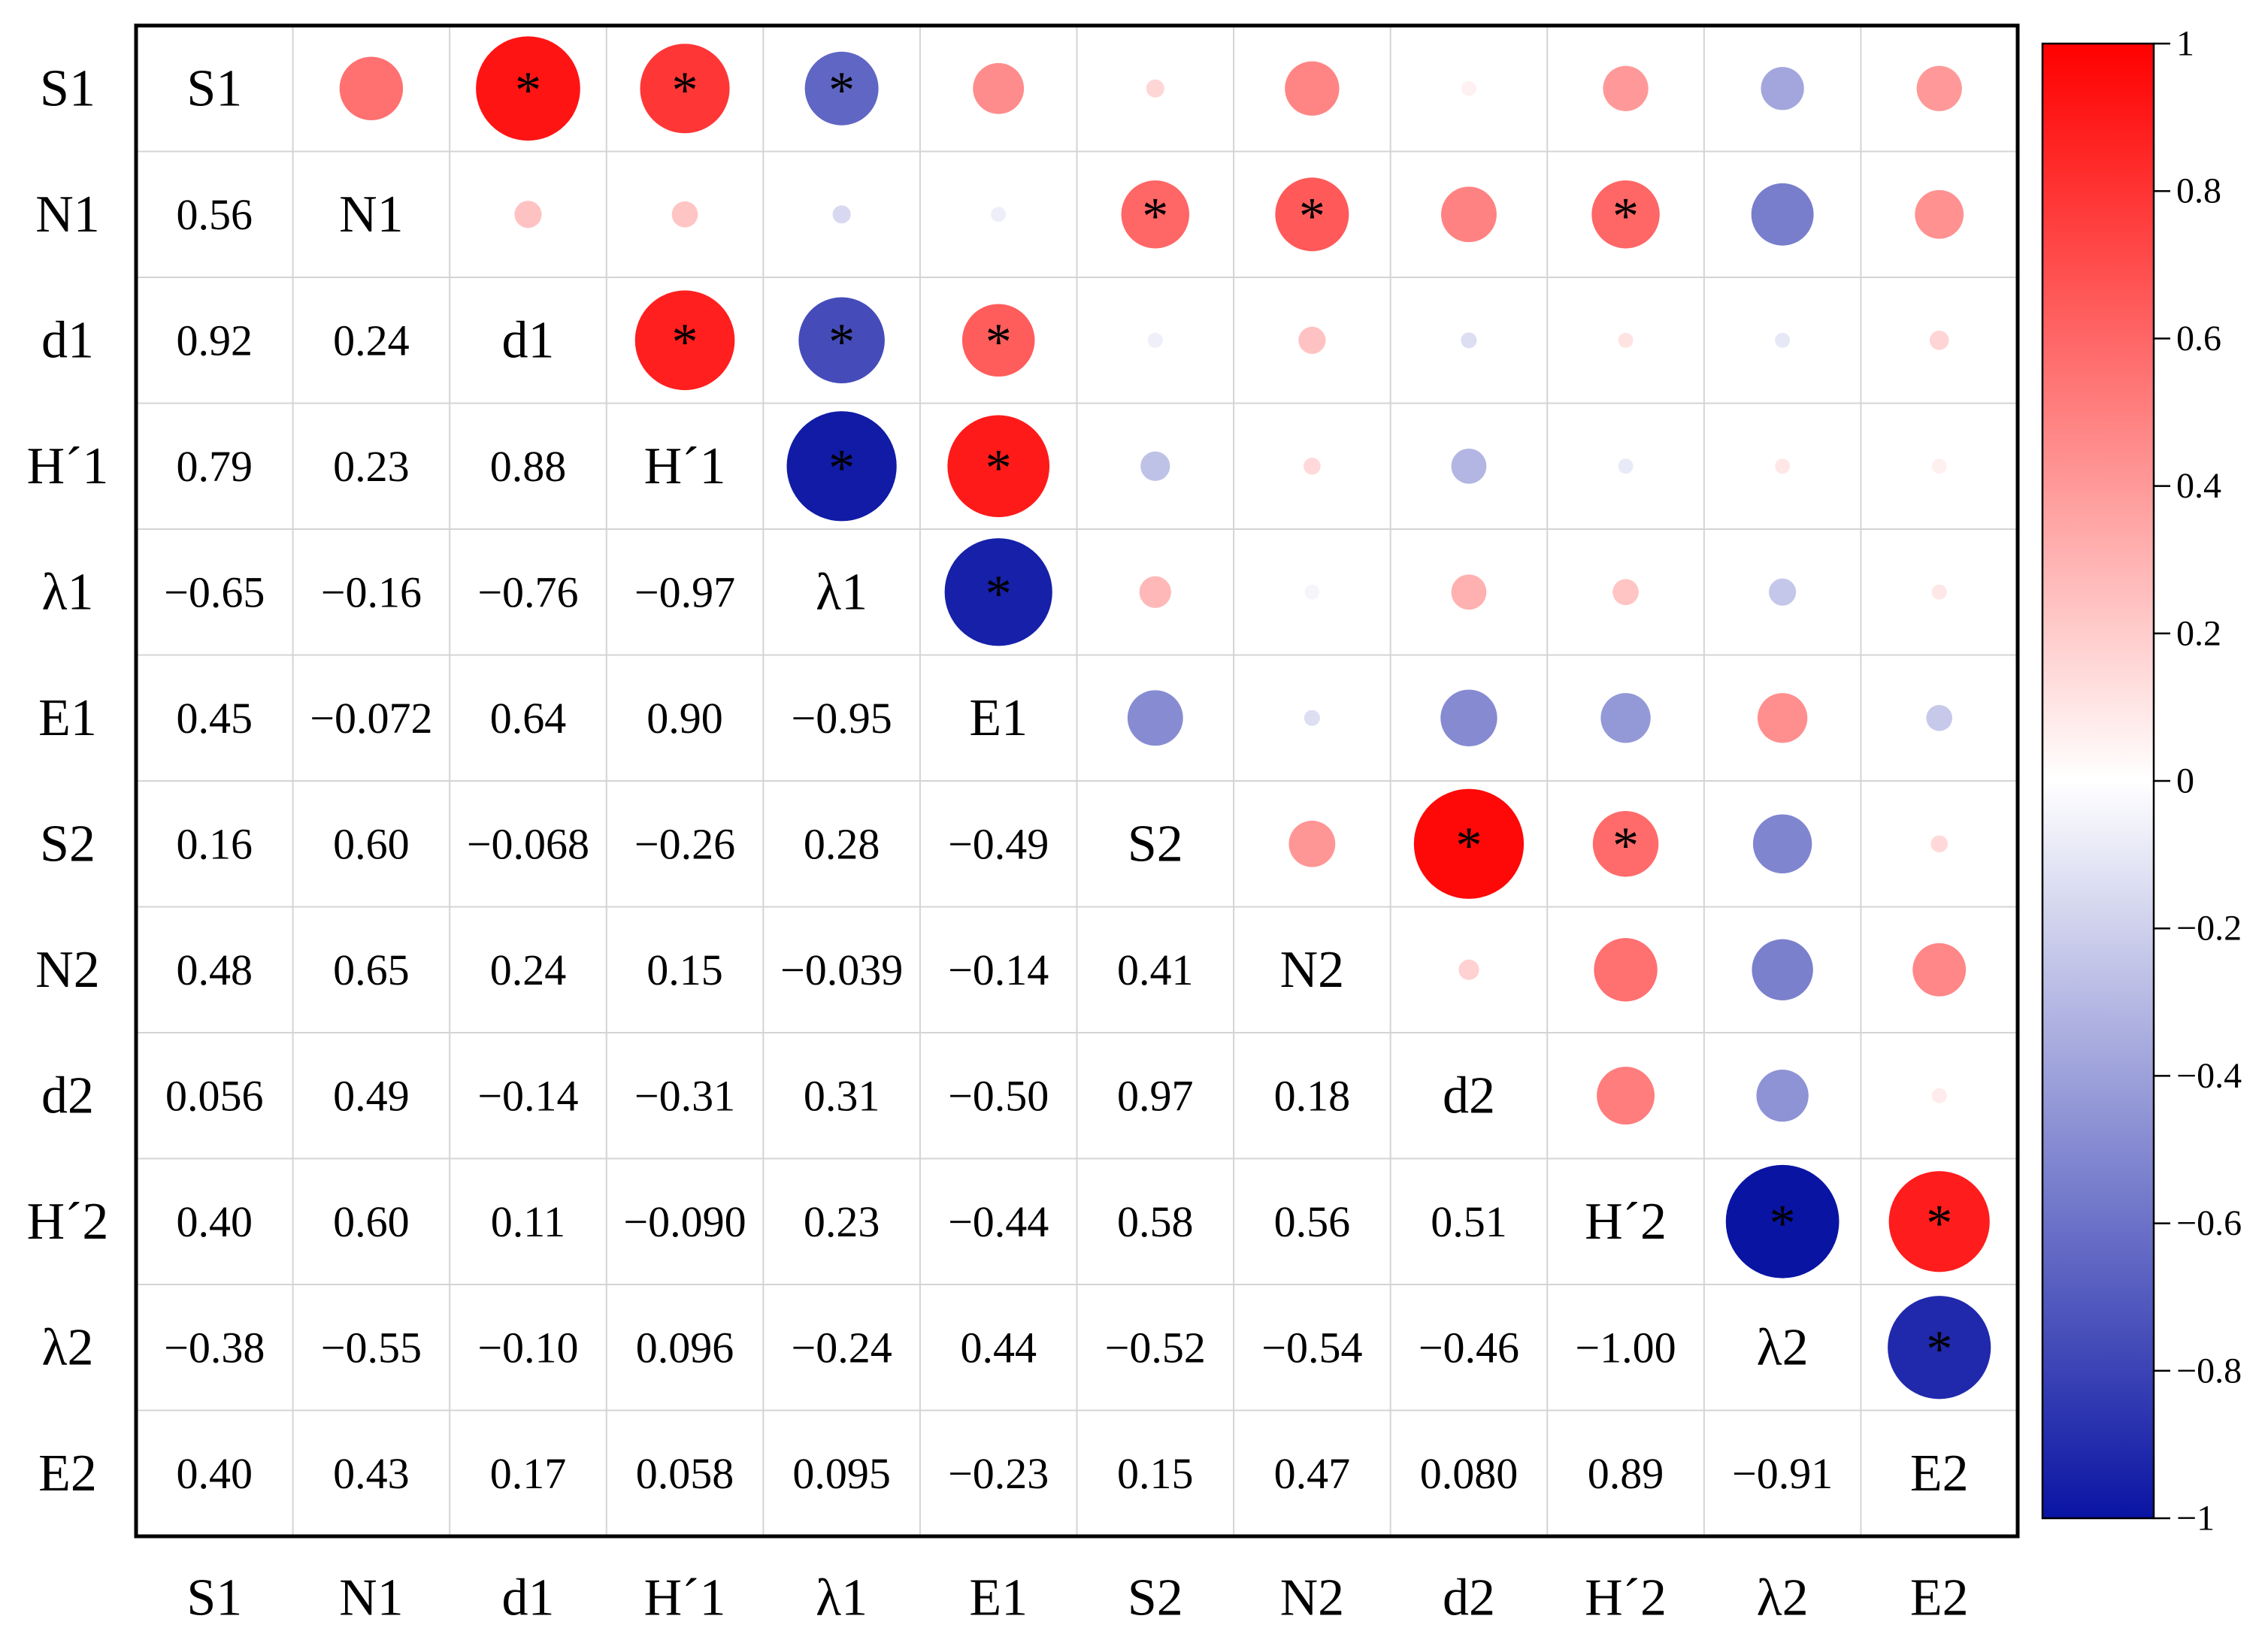  What do you see at coordinates (67, 340) in the screenshot?
I see `y-tick-label: d1` at bounding box center [67, 340].